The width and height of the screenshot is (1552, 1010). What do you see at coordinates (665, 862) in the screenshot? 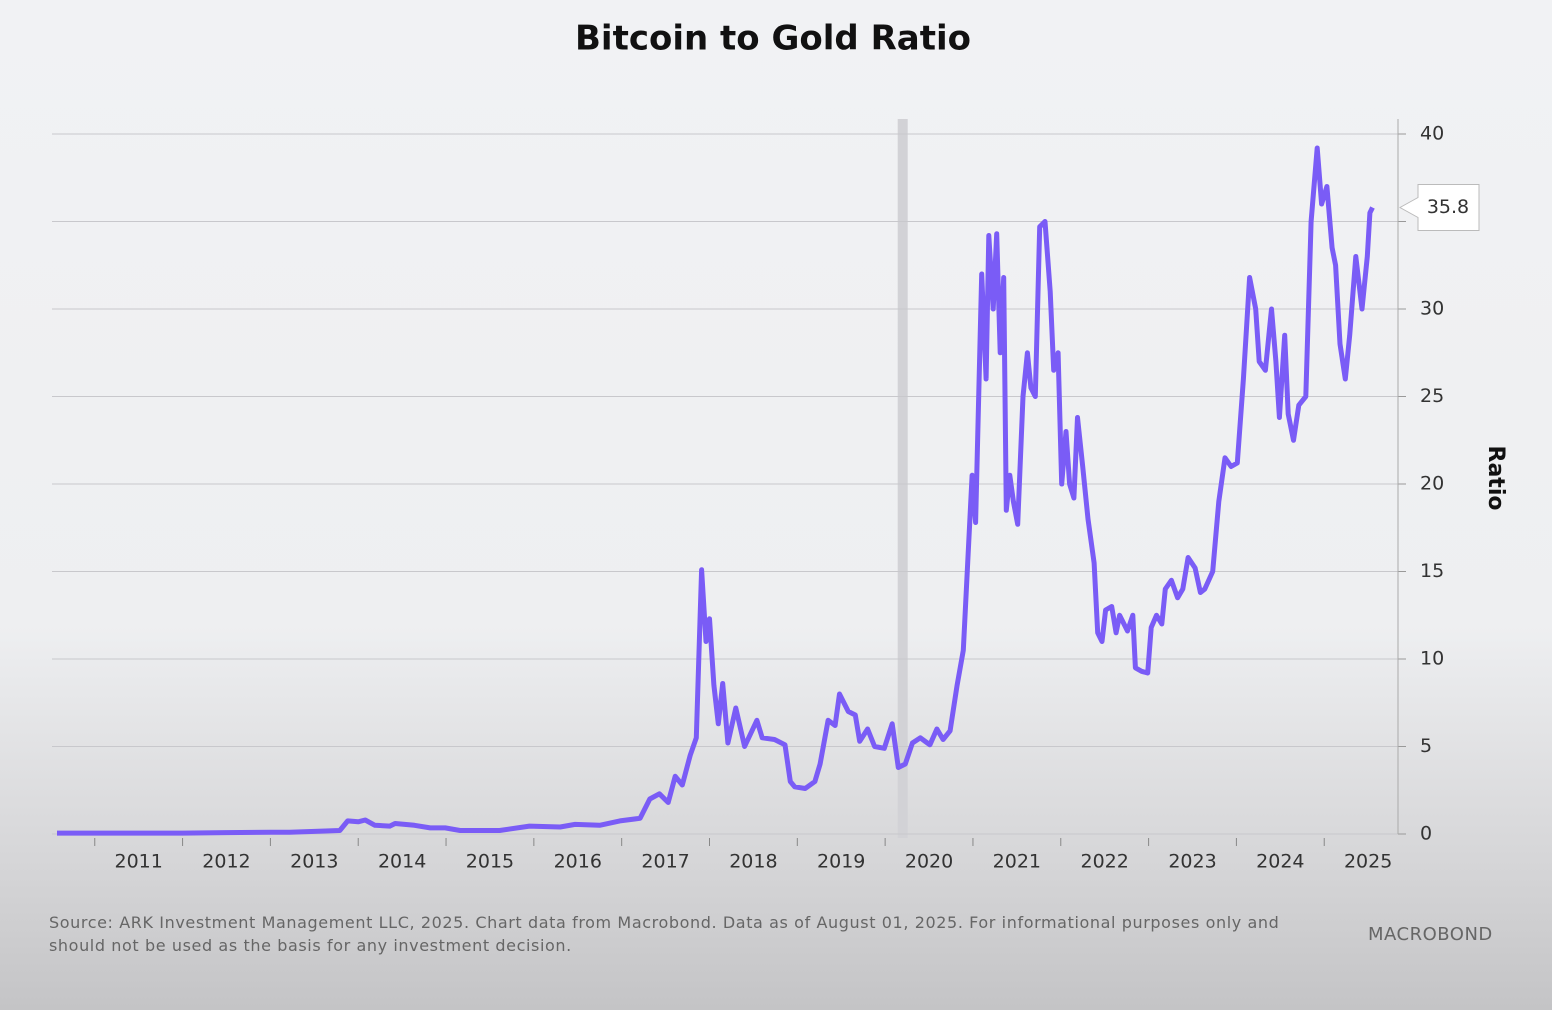
I see `x-tick-label: 2017` at bounding box center [665, 862].